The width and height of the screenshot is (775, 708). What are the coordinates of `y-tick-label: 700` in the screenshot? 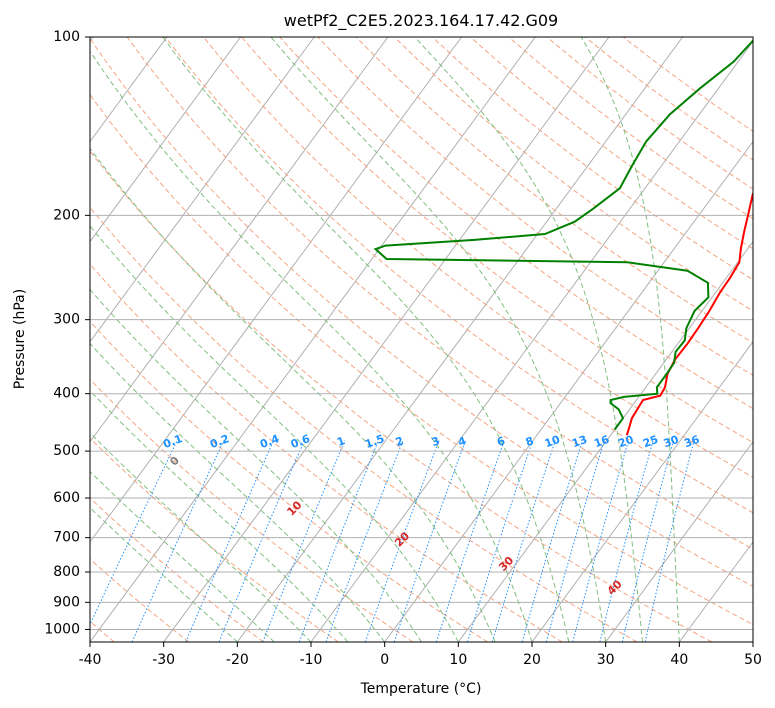 It's located at (66, 538).